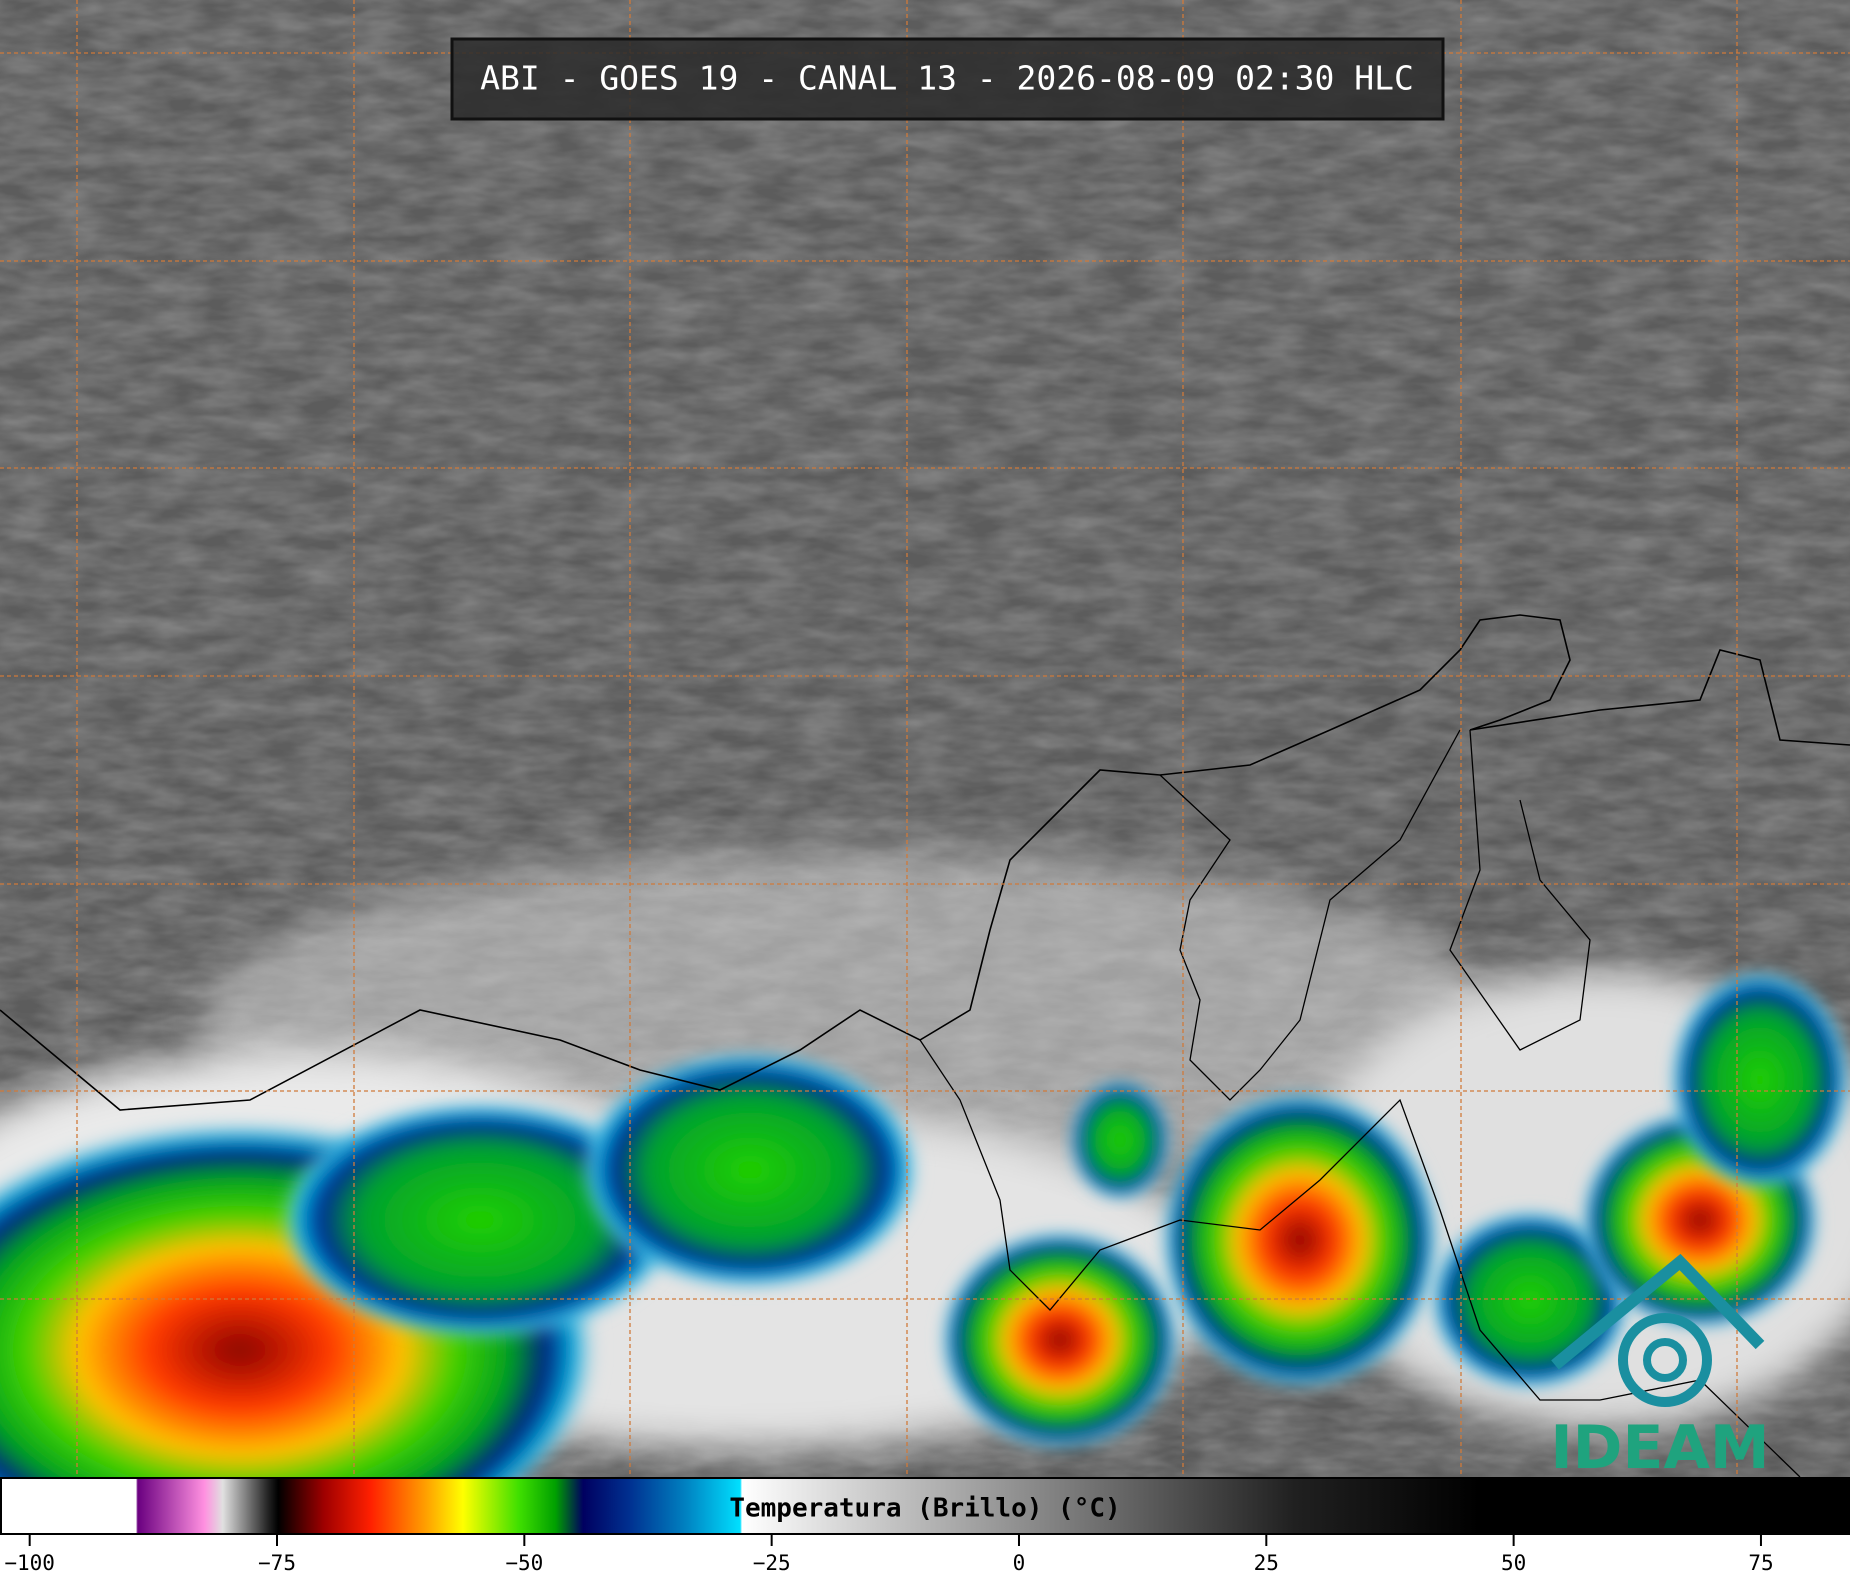 This screenshot has height=1577, width=1850. What do you see at coordinates (1513, 1563) in the screenshot?
I see `tick-label: 50` at bounding box center [1513, 1563].